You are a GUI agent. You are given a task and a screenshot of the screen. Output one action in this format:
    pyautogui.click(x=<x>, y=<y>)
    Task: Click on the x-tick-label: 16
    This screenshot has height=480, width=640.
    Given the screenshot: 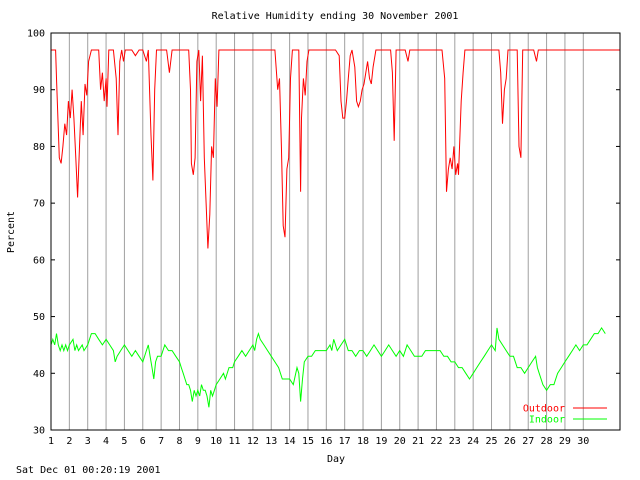 What is the action you would take?
    pyautogui.click(x=326, y=441)
    